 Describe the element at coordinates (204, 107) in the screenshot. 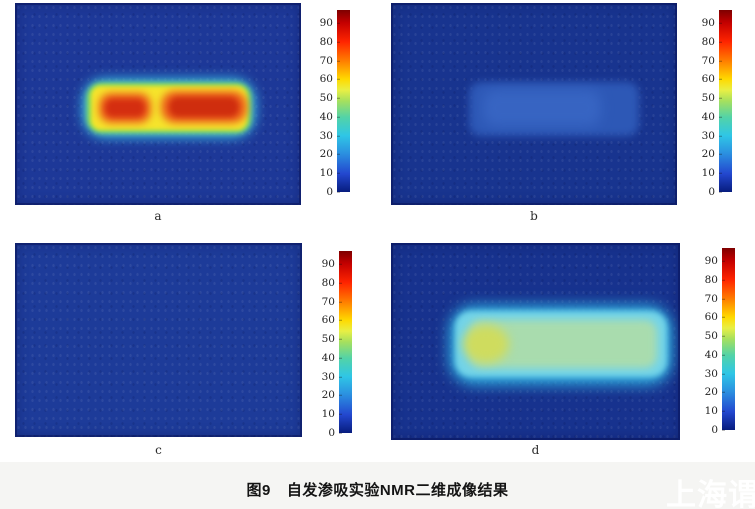

I see `rod-red-core-right` at that location.